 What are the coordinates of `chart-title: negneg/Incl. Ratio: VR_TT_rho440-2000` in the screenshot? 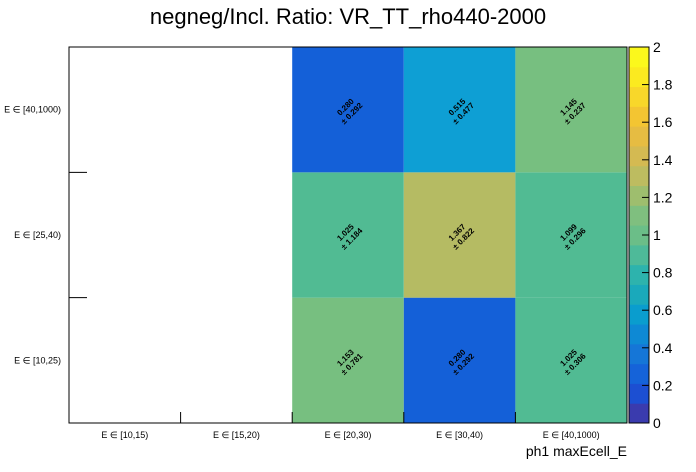 It's located at (348, 16).